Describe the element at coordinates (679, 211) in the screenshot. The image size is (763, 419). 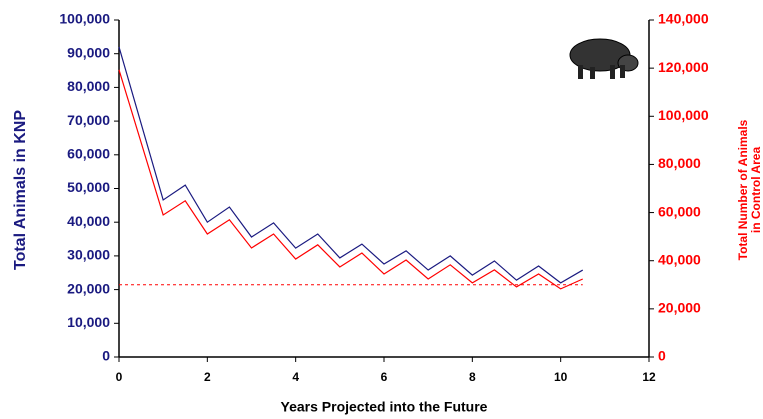
I see `y2-tick-label: 60,000` at that location.